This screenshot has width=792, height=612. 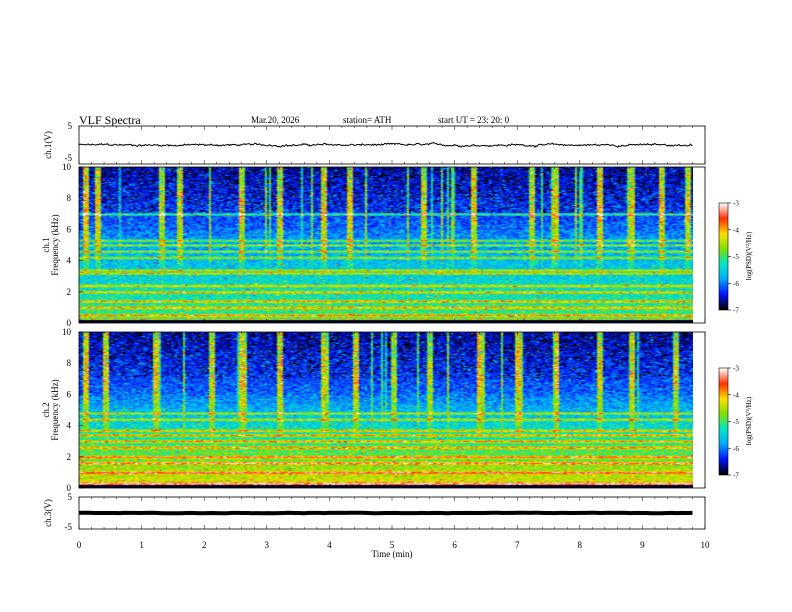 I want to click on ch3-waveform-panel: 5 -5 ch.3(V), so click(x=374, y=512).